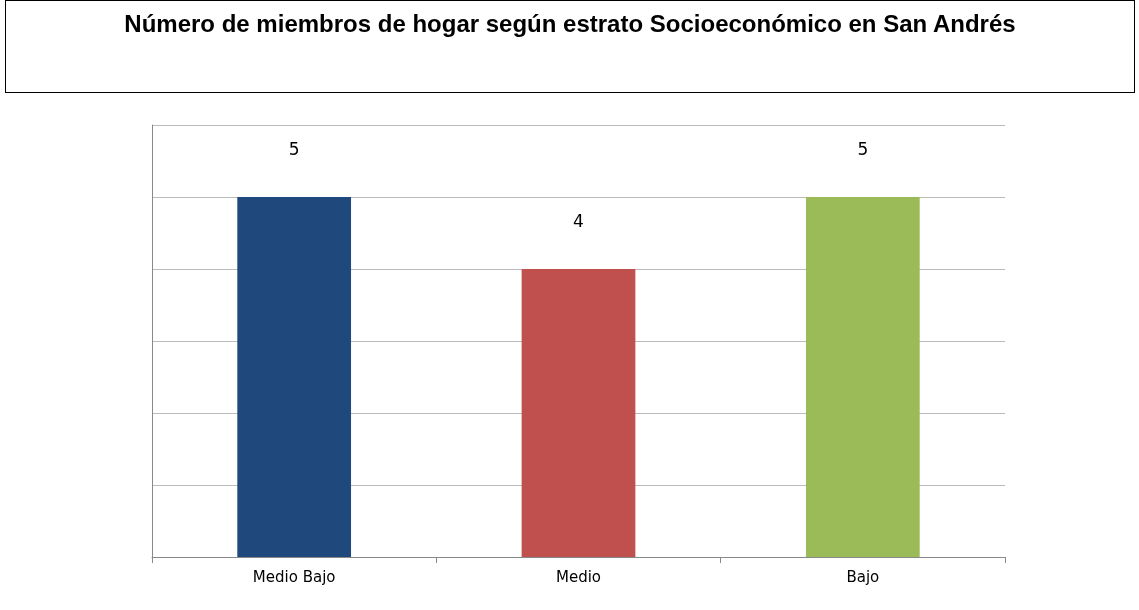  I want to click on x-tick-label: Bajo, so click(863, 576).